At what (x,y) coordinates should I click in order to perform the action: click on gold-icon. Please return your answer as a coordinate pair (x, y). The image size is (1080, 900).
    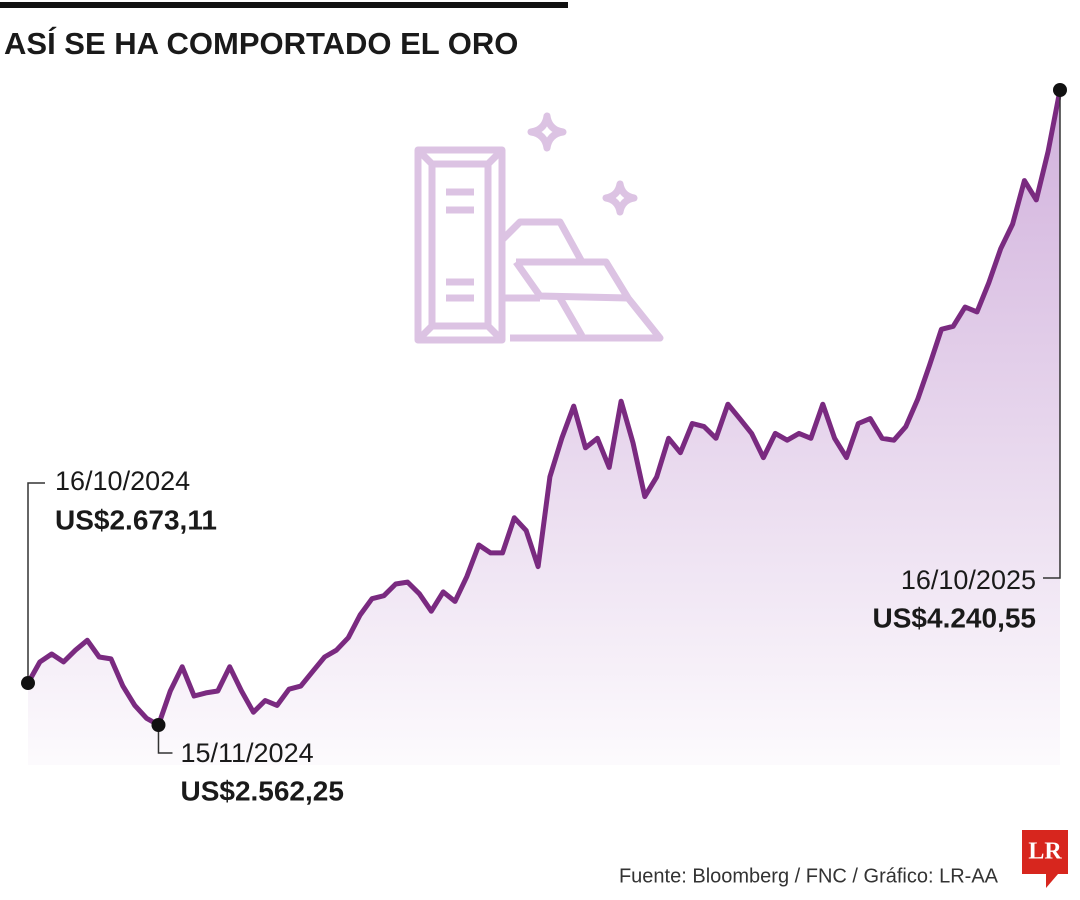
    Looking at the image, I should click on (539, 228).